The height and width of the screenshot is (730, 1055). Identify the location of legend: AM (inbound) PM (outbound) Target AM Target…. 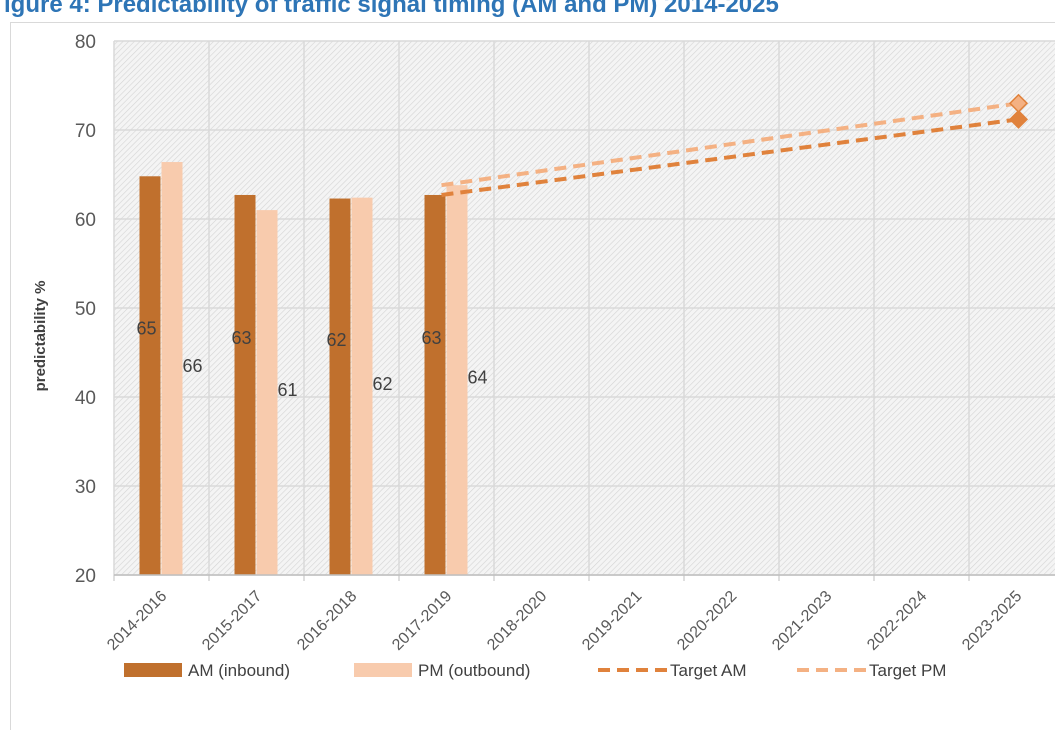
(535, 670).